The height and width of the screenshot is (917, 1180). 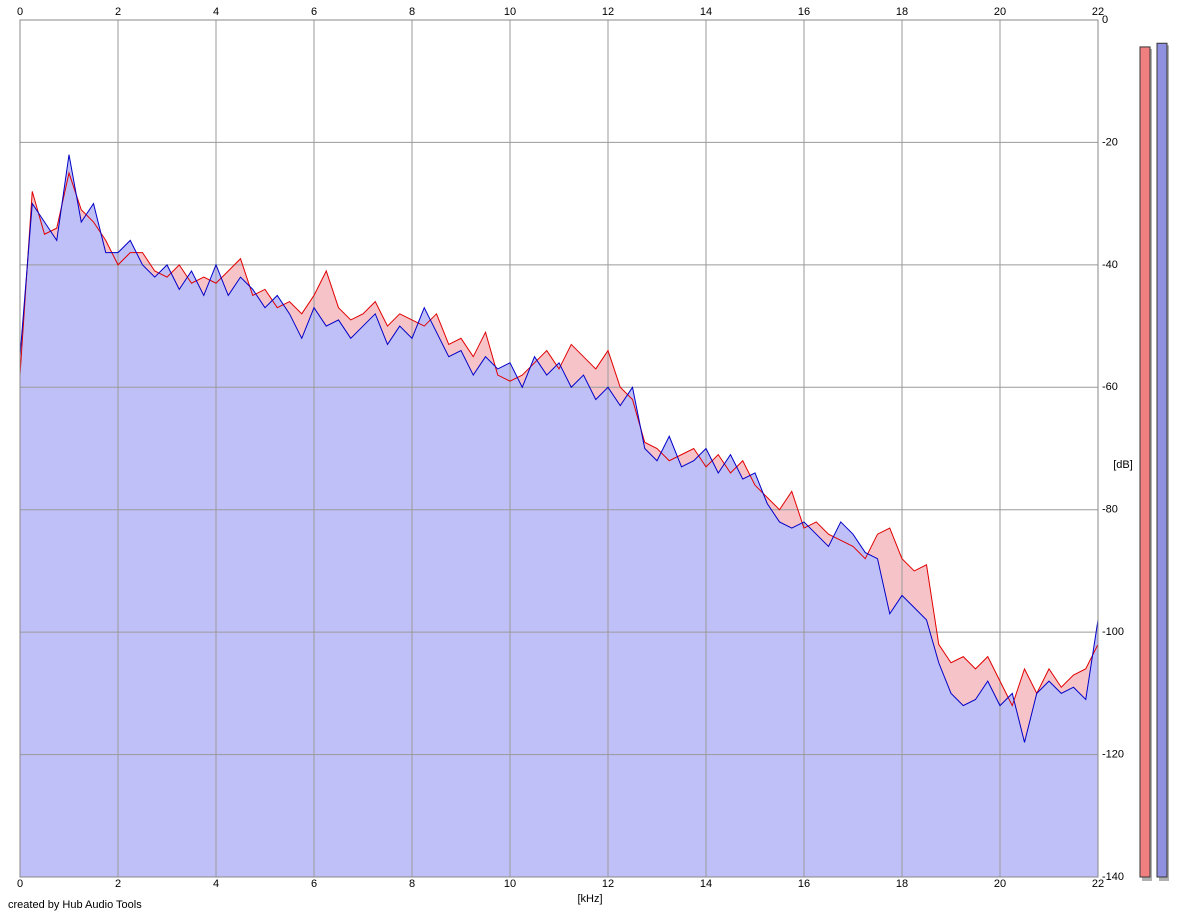 I want to click on y-tick-label: -140, so click(x=1113, y=877).